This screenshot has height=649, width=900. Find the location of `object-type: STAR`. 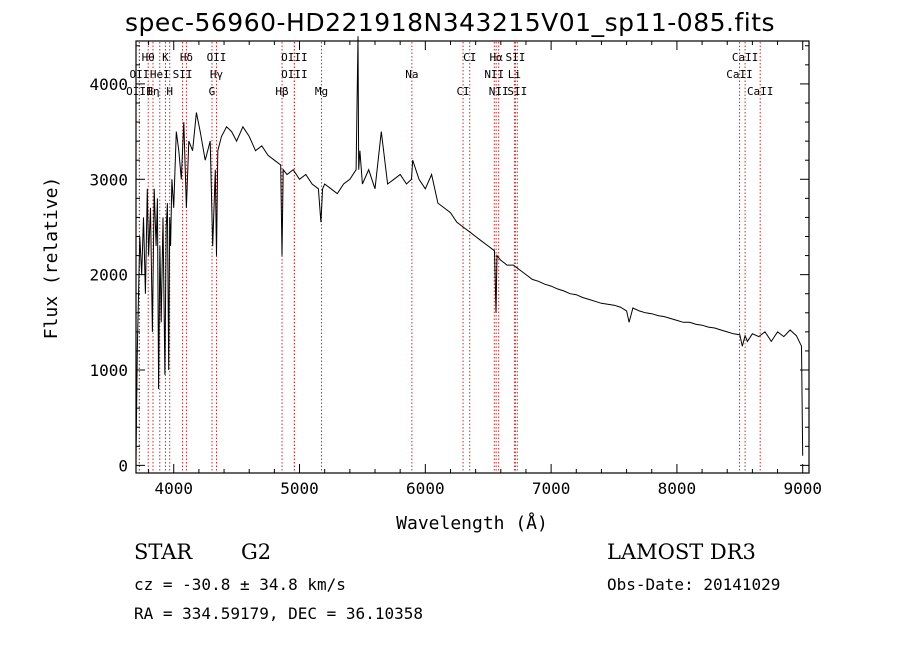

object-type: STAR is located at coordinates (163, 552).